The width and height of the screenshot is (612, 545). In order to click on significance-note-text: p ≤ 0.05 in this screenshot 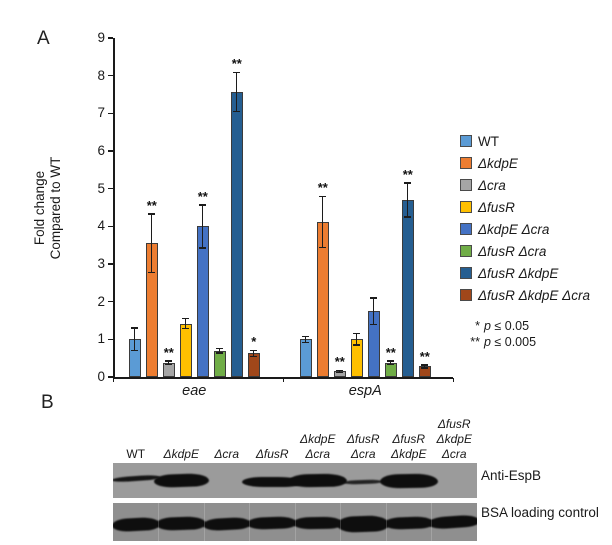, I will do `click(507, 326)`.